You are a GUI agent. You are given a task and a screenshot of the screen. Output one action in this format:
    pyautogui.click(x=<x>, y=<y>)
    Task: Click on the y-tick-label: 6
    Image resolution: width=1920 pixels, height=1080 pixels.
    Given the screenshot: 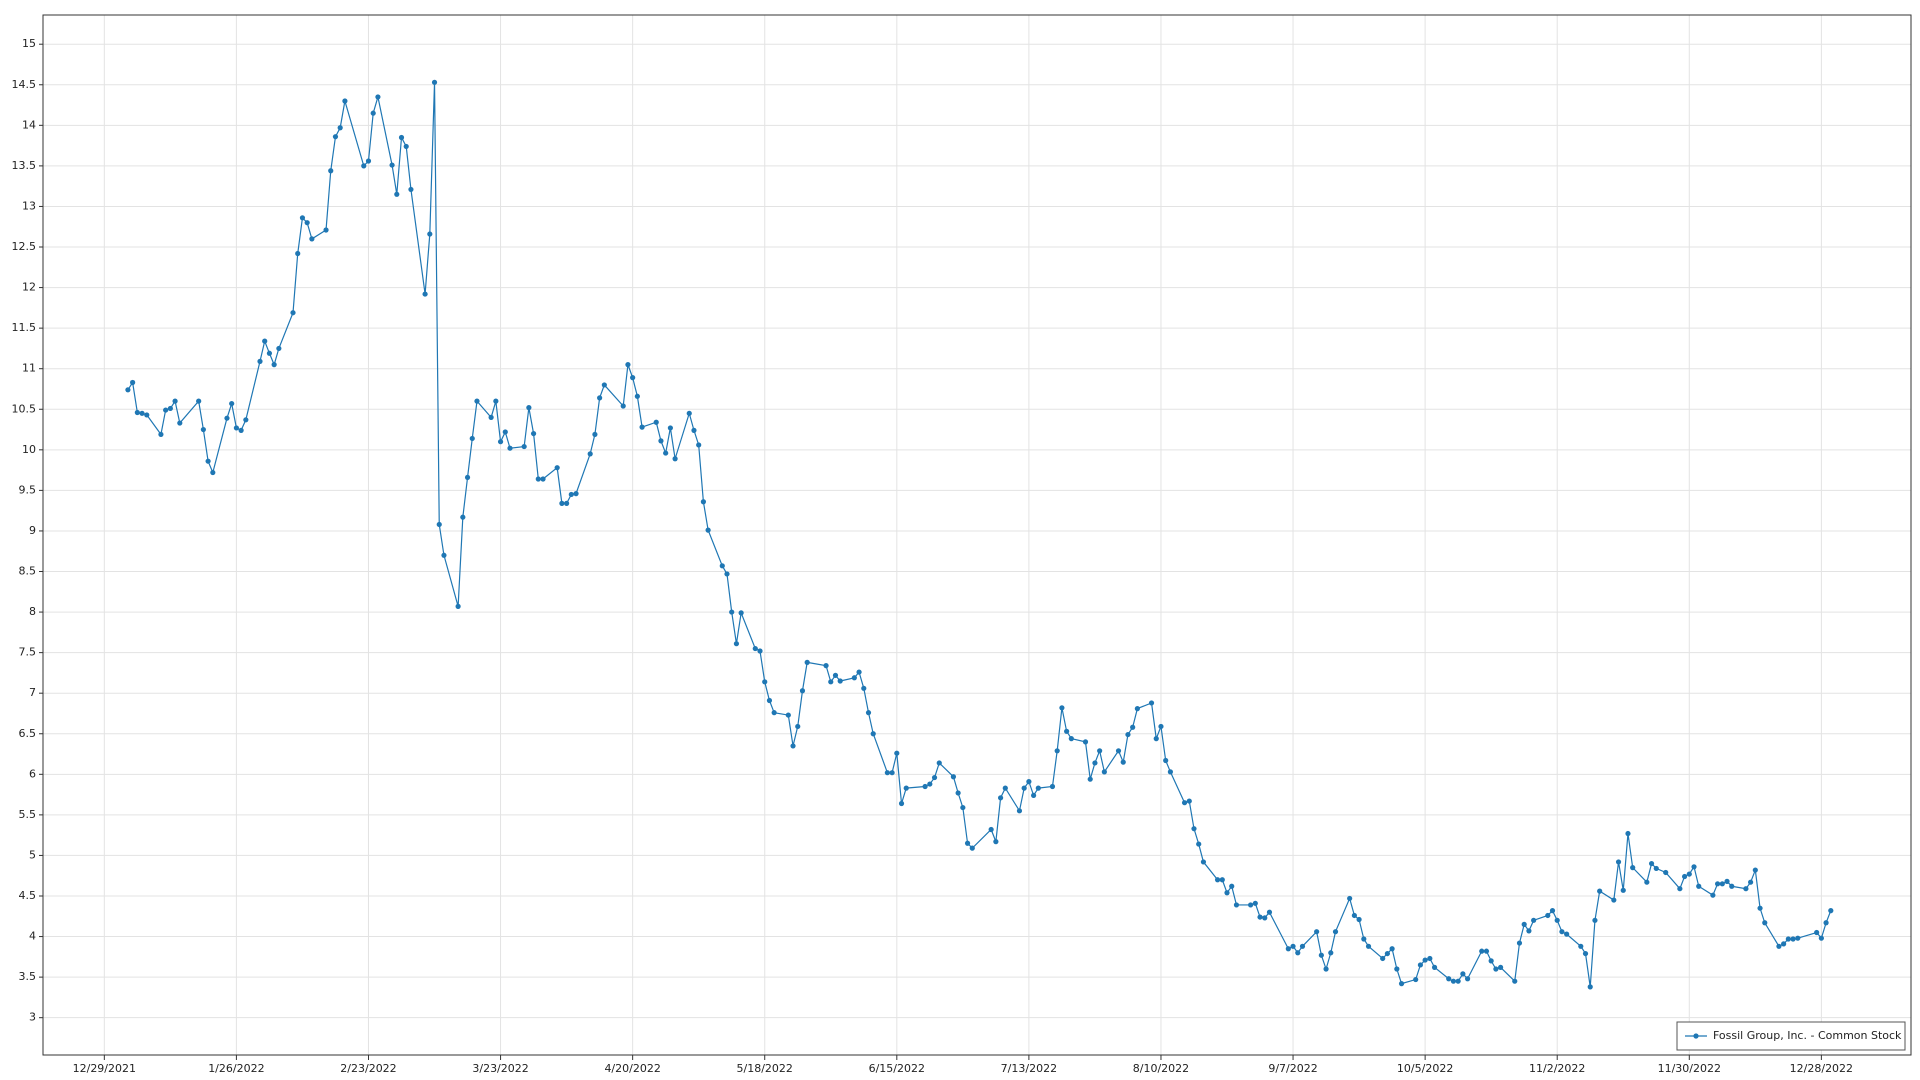 What is the action you would take?
    pyautogui.click(x=32, y=773)
    